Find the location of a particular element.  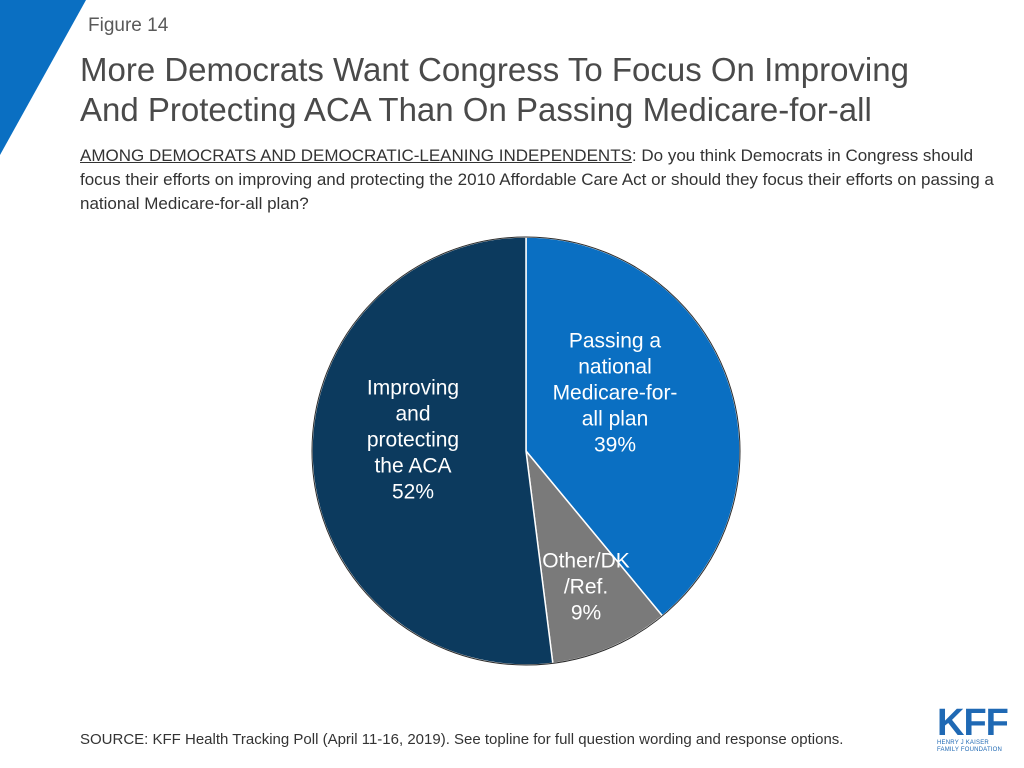

pie-category-label-1: Other/DK is located at coordinates (586, 561).